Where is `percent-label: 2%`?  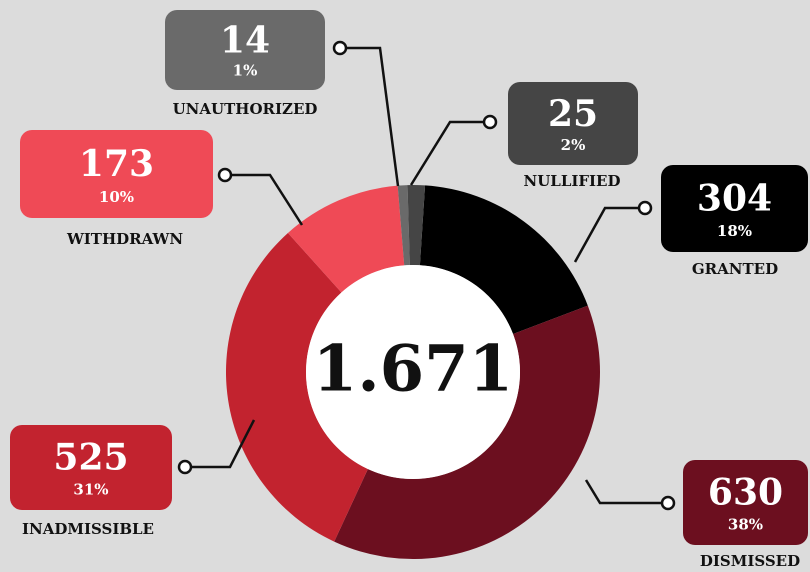
percent-label: 2% is located at coordinates (573, 145).